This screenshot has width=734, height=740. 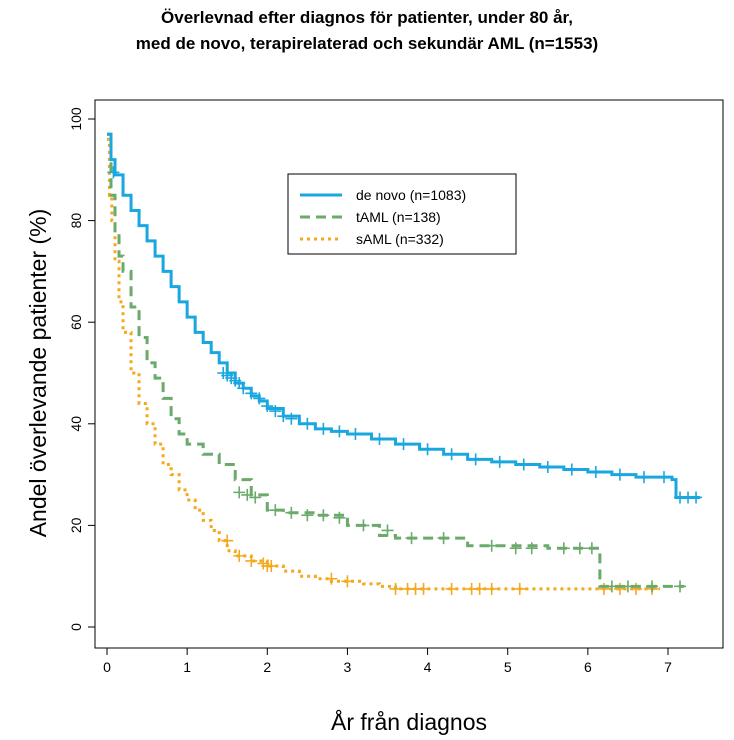 I want to click on y-axis-title: Andel överlevande patienter (%), so click(x=38, y=373).